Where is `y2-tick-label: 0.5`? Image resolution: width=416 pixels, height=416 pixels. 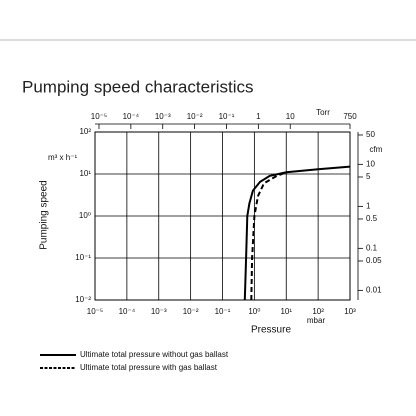 y2-tick-label: 0.5 is located at coordinates (372, 218).